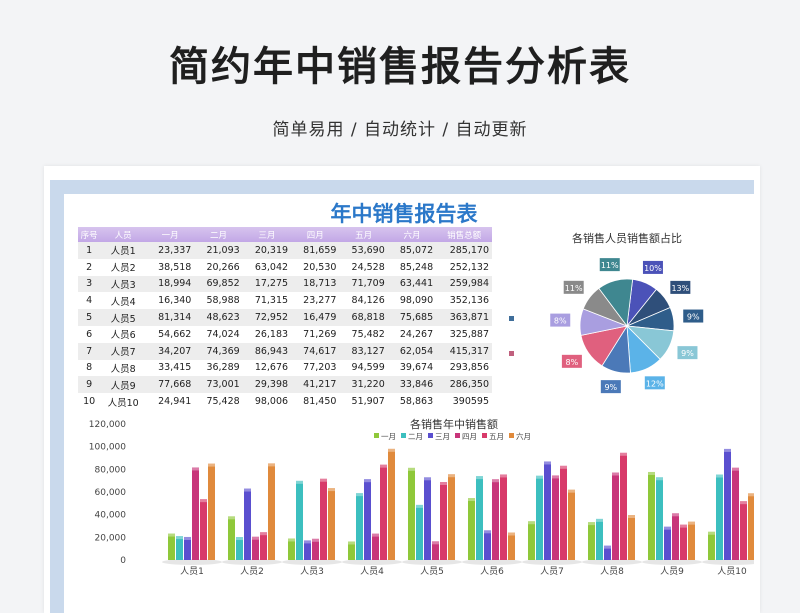 Image resolution: width=800 pixels, height=613 pixels. What do you see at coordinates (315, 351) in the screenshot?
I see `table-cell: 74,617` at bounding box center [315, 351].